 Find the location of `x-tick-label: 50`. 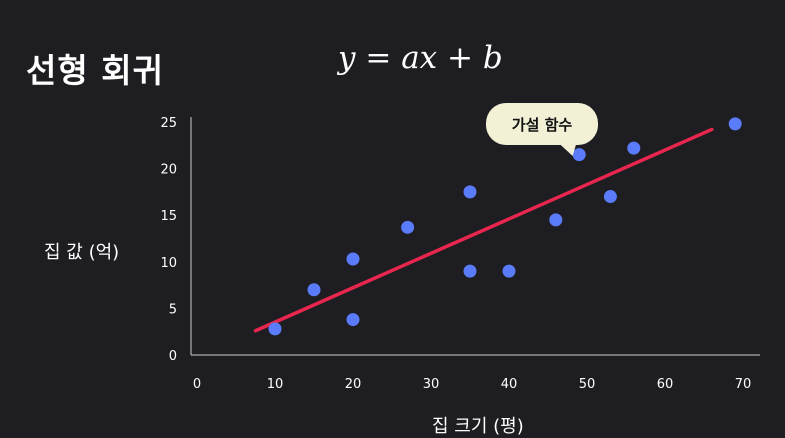

x-tick-label: 50 is located at coordinates (587, 384).